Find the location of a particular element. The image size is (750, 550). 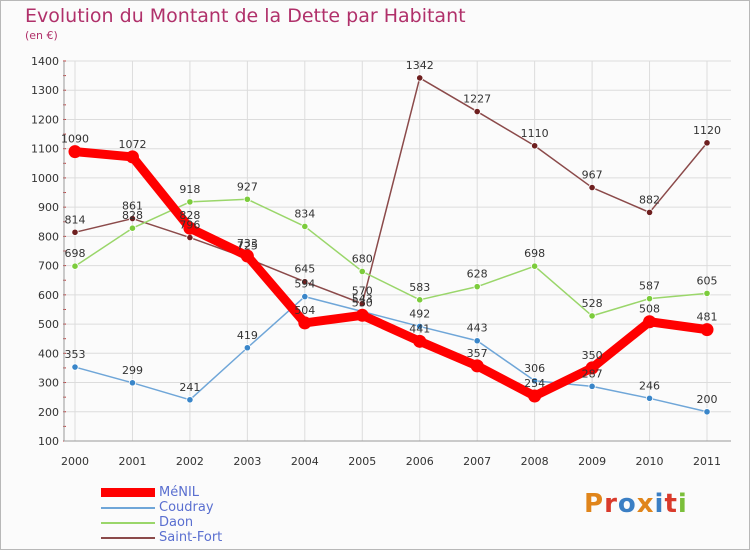

data-label: 918 is located at coordinates (189, 189).